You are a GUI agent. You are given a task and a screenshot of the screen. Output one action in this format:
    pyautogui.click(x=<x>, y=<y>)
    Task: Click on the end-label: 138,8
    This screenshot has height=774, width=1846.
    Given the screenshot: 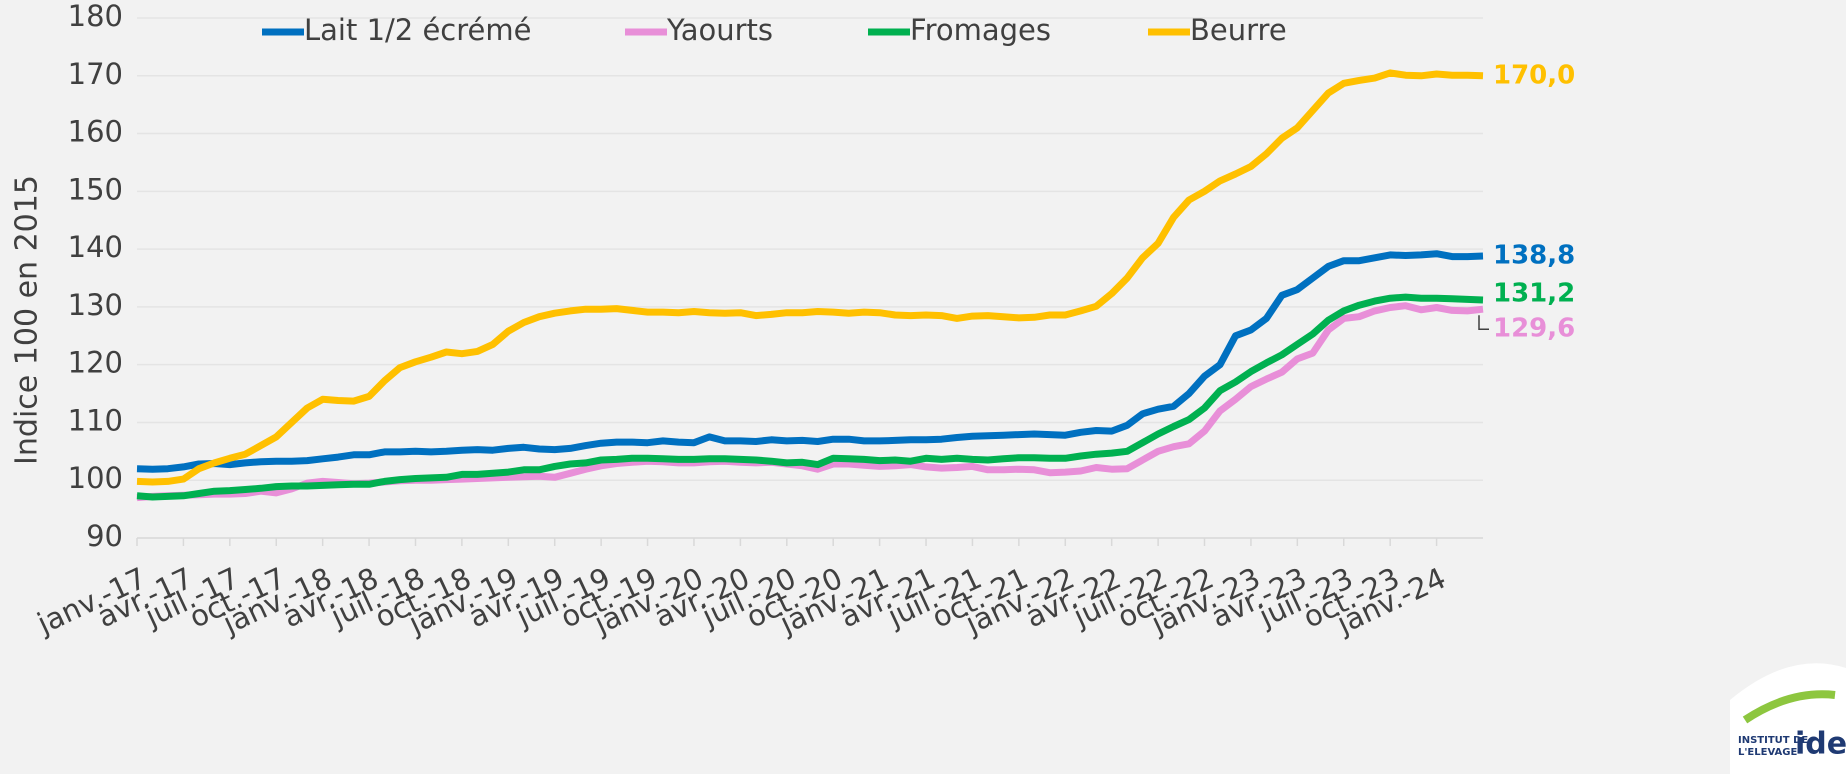 What is the action you would take?
    pyautogui.click(x=1534, y=256)
    